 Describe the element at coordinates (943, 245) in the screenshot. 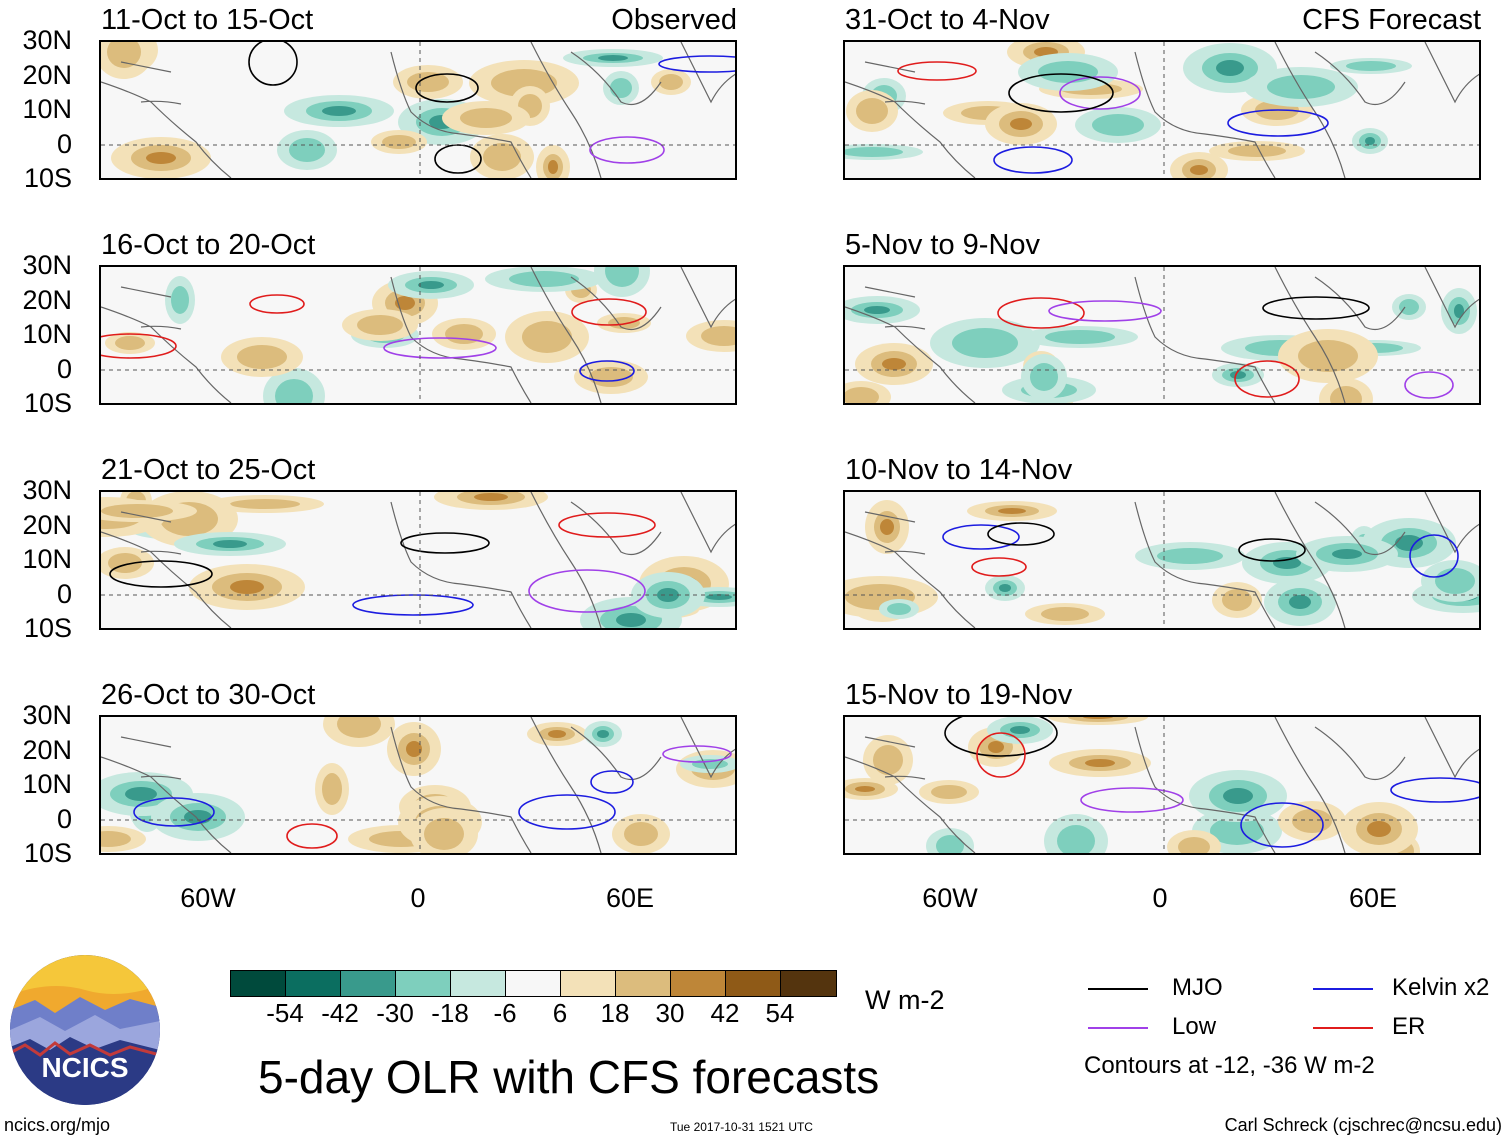

I see `panel-title-3: 5-Nov to 9-Nov` at that location.